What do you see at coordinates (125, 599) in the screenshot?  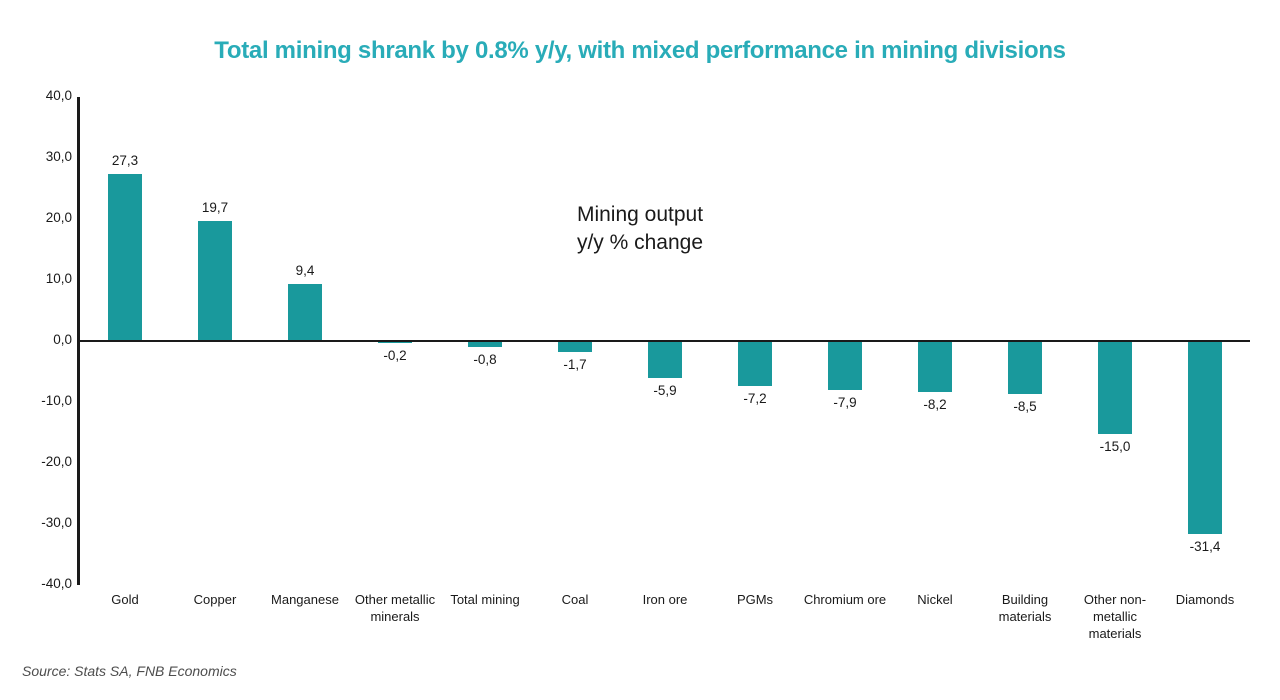 I see `x-axis-label-gold: Gold` at bounding box center [125, 599].